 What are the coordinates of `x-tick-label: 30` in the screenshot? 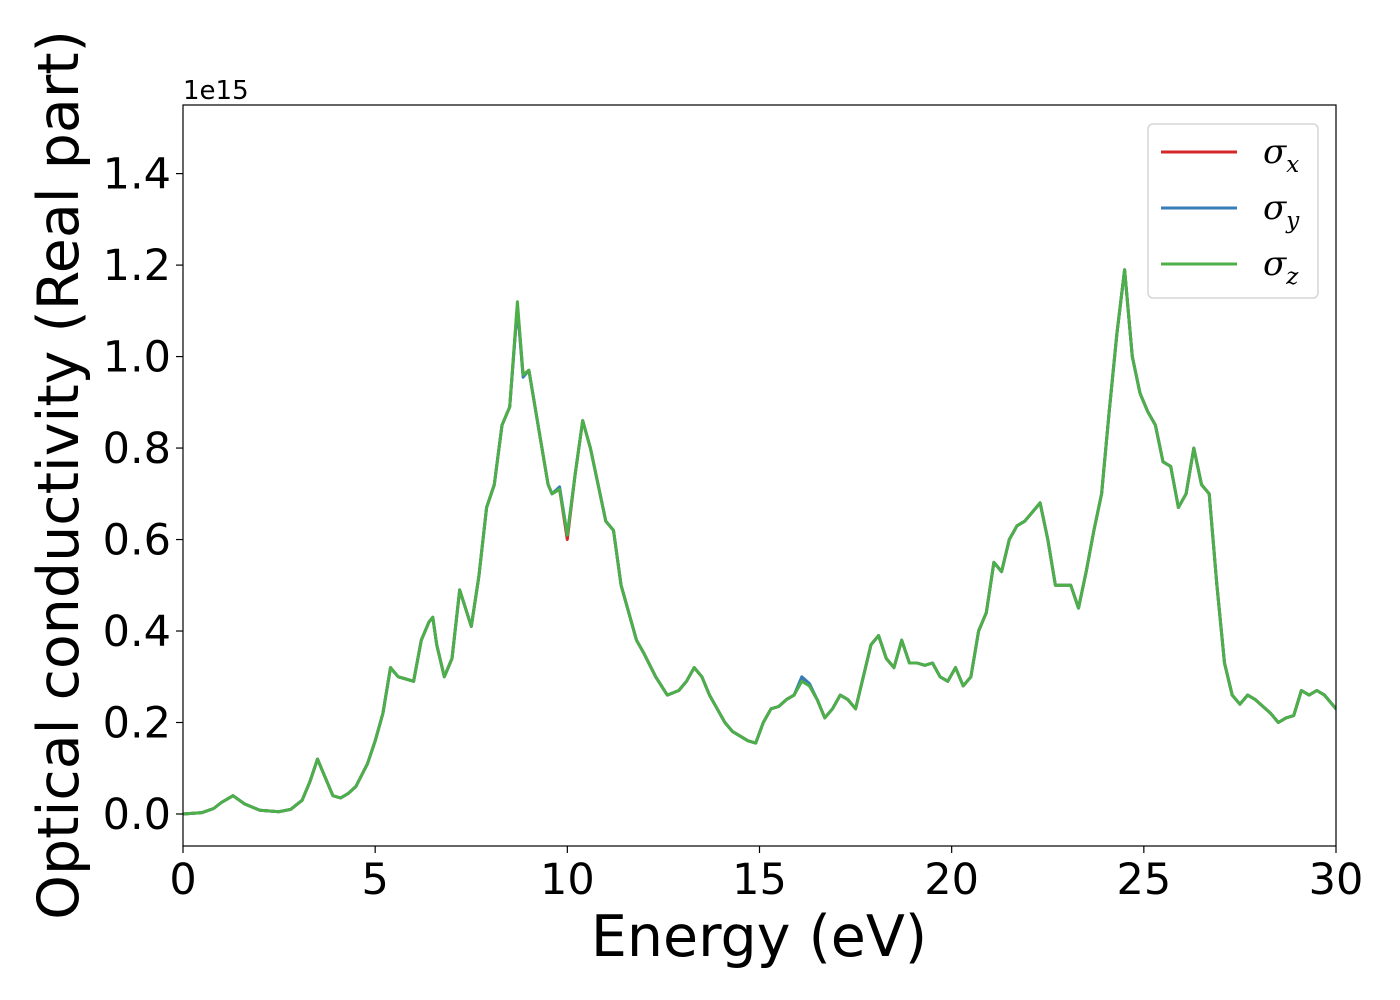 It's located at (1336, 880).